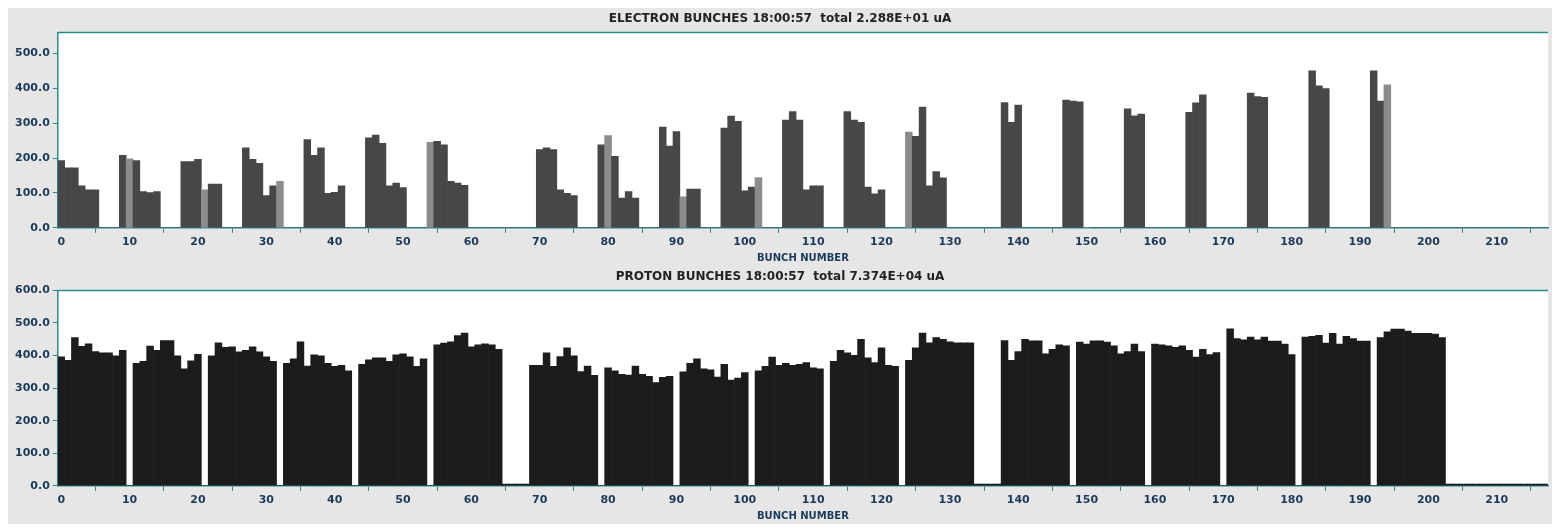 The height and width of the screenshot is (532, 1560). What do you see at coordinates (780, 18) in the screenshot?
I see `chart-title: ELECTRON BUNCHES 18:00:57 total 2.288E+01 uA` at bounding box center [780, 18].